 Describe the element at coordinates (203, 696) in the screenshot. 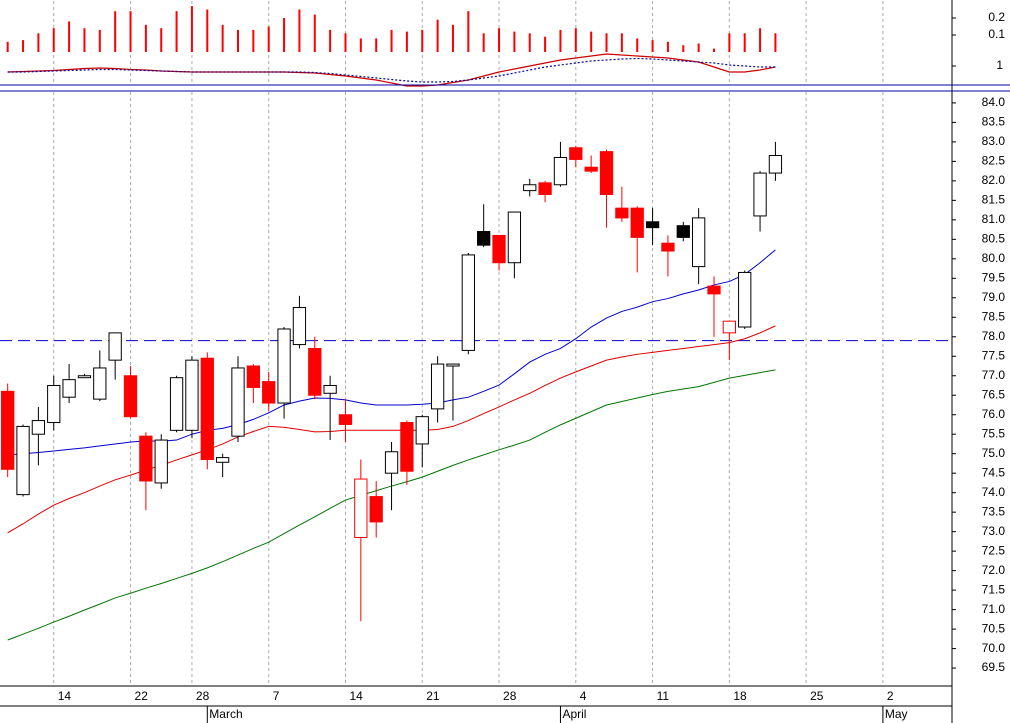

I see `x-tick-label: 28` at that location.